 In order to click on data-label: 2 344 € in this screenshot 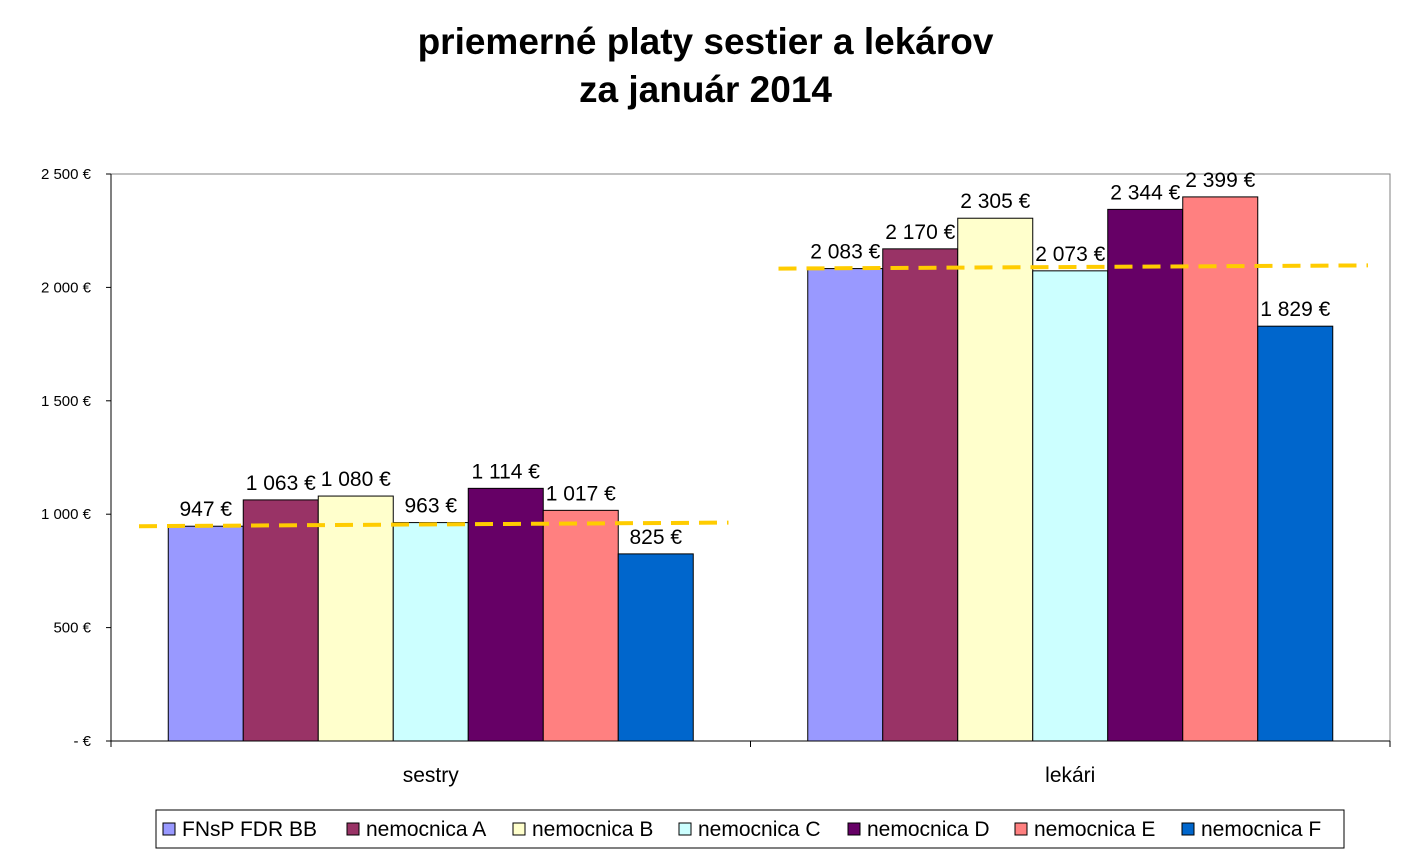, I will do `click(1145, 192)`.